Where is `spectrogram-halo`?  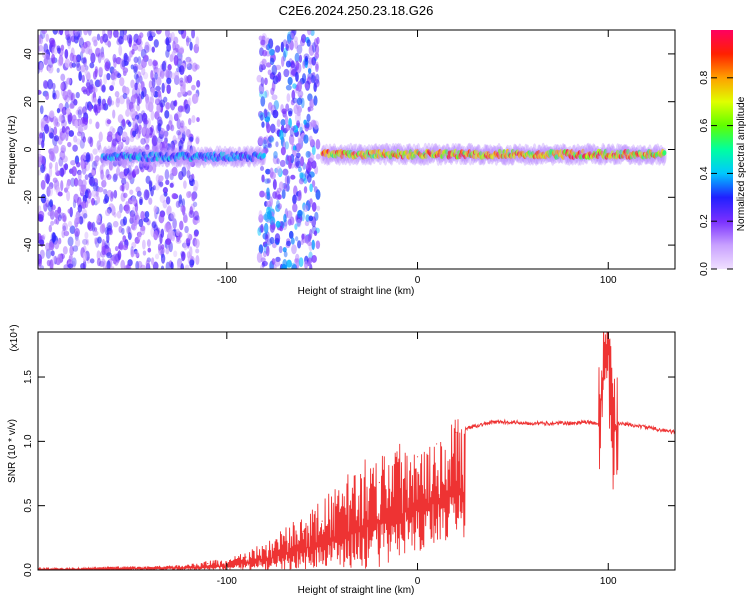 spectrogram-halo is located at coordinates (664, 155).